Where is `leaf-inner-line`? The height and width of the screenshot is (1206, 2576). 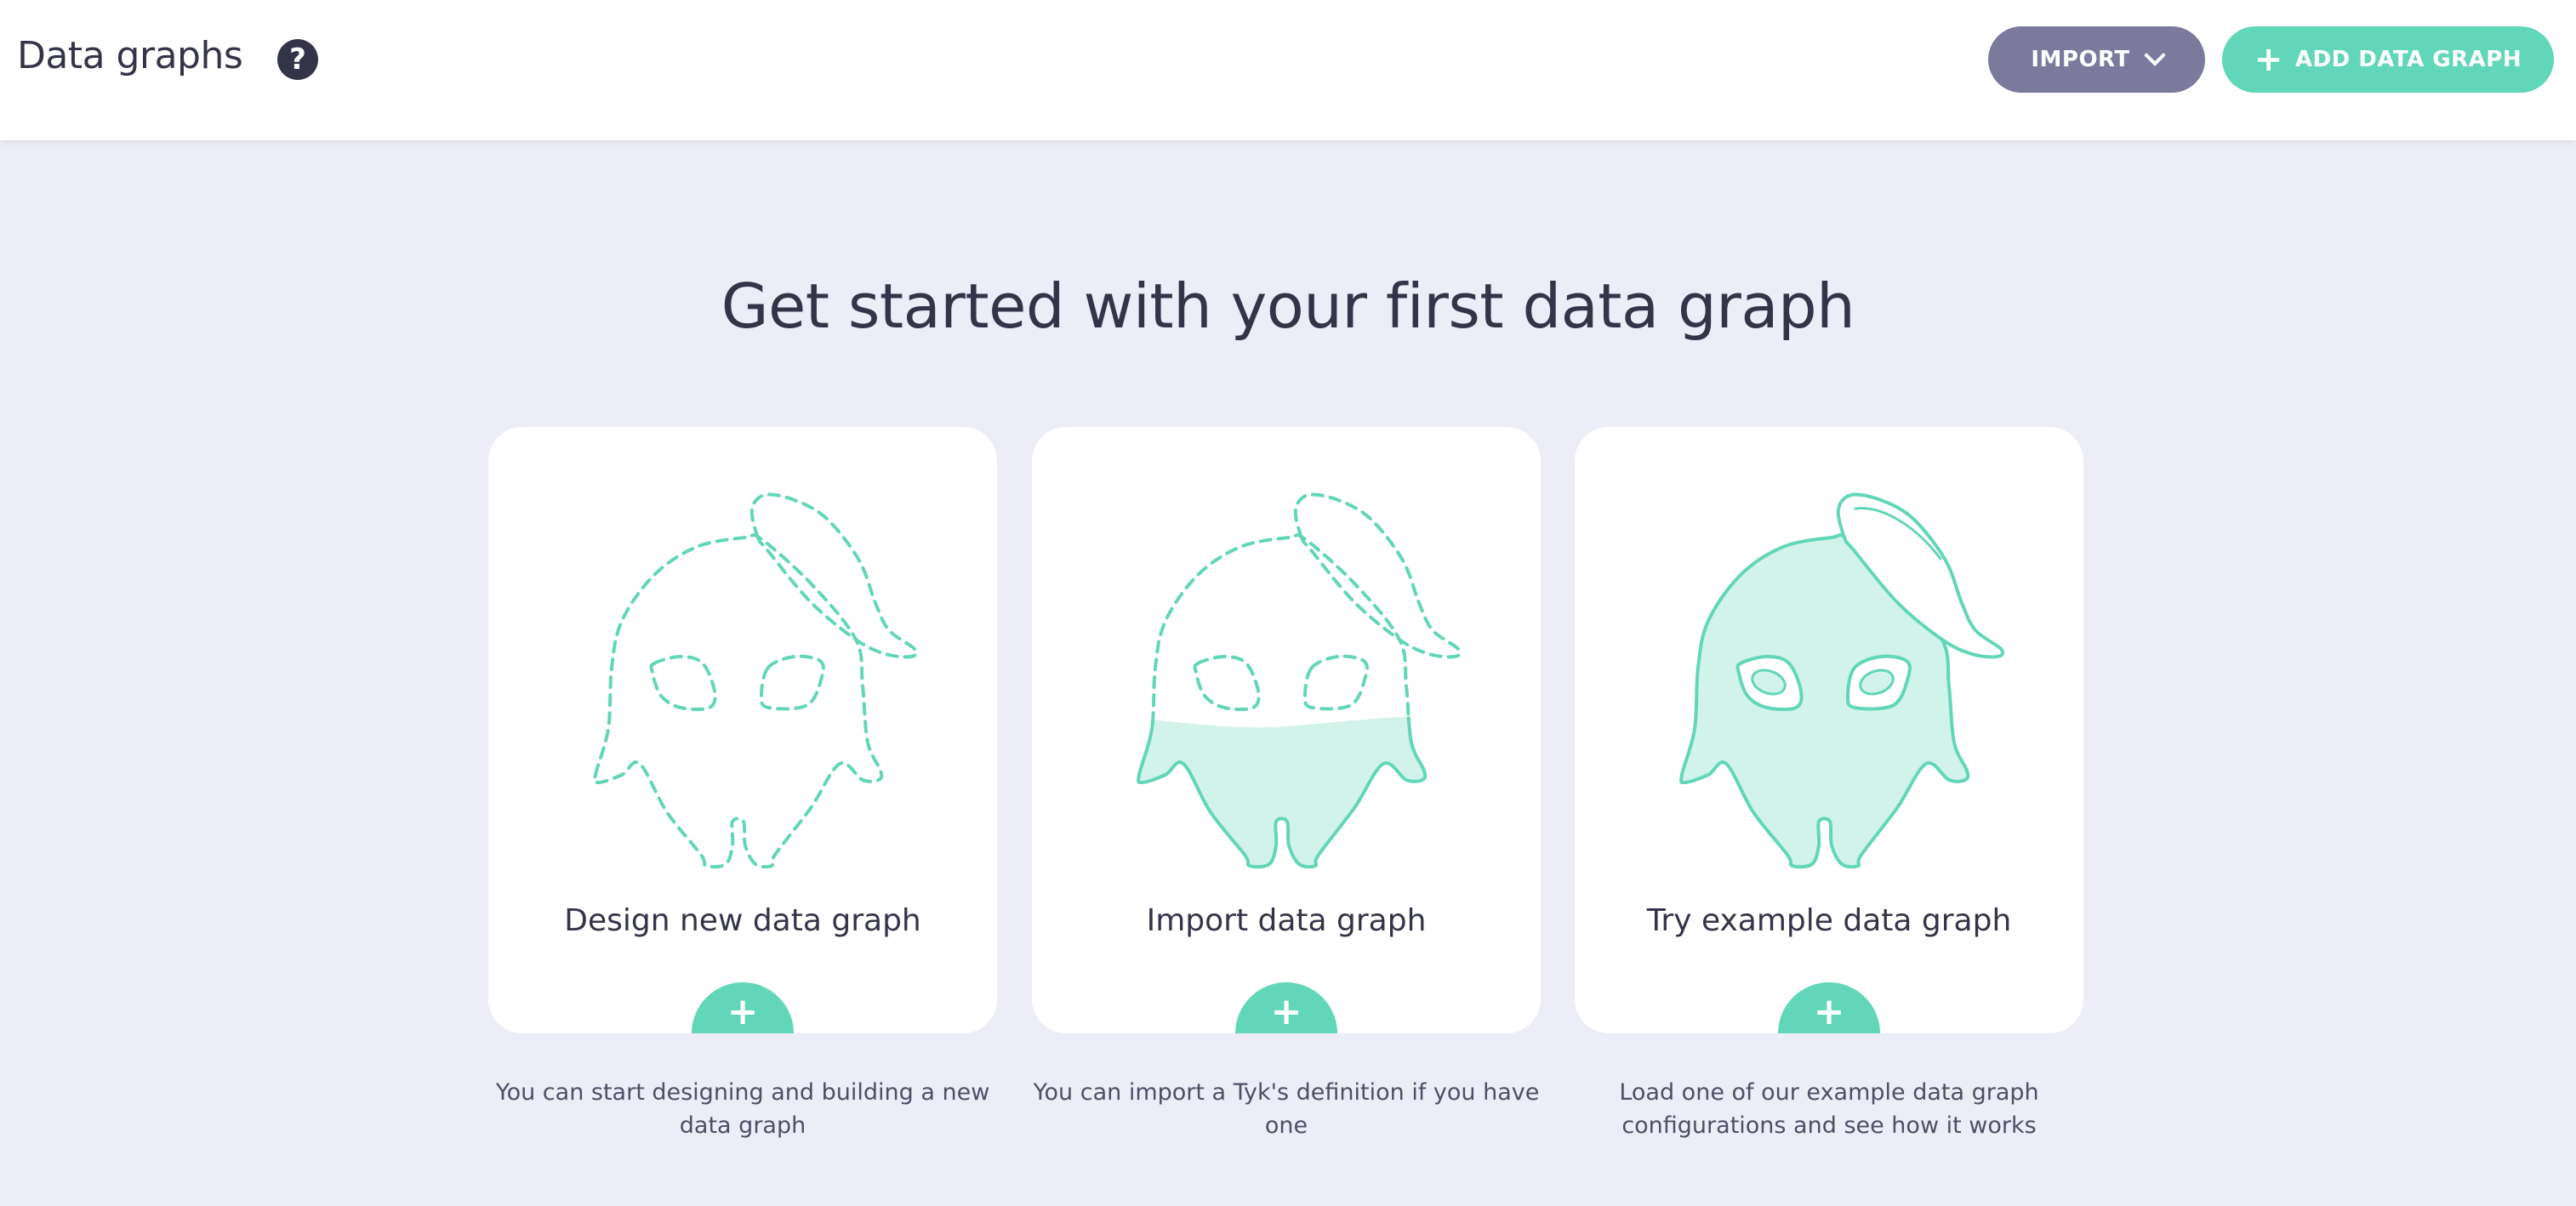 leaf-inner-line is located at coordinates (1898, 534).